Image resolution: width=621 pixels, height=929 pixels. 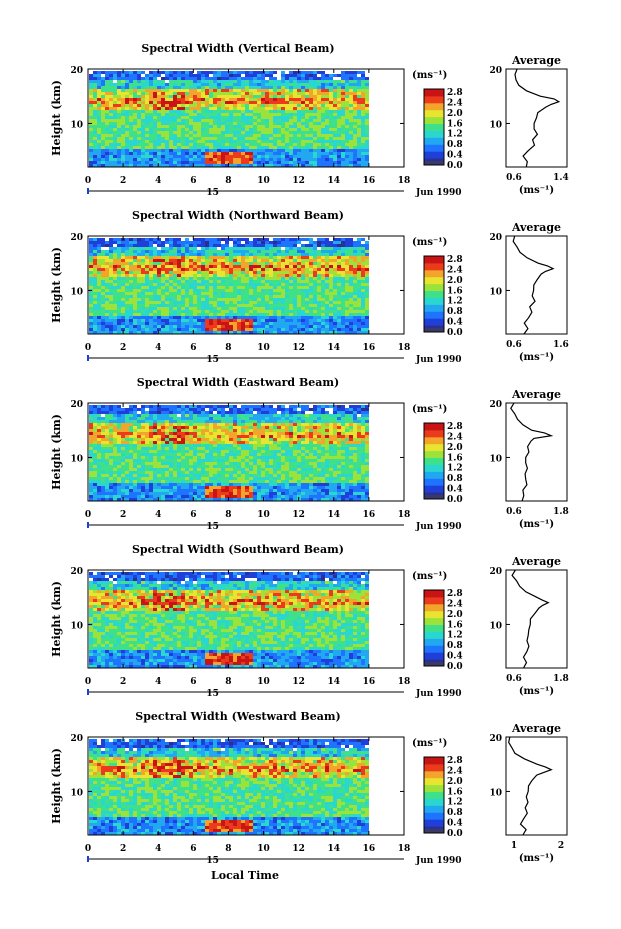 What do you see at coordinates (88, 682) in the screenshot?
I see `x-tick-label: 0` at bounding box center [88, 682].